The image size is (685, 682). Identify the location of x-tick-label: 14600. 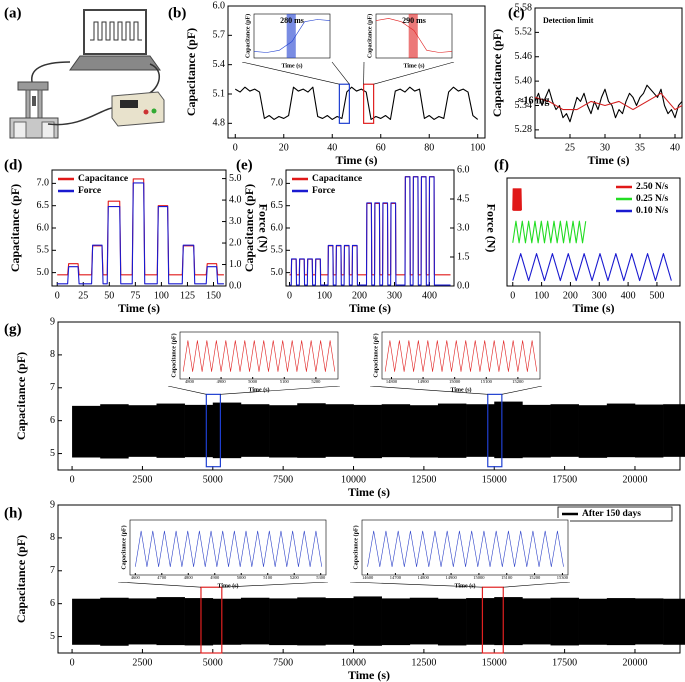
(368, 577).